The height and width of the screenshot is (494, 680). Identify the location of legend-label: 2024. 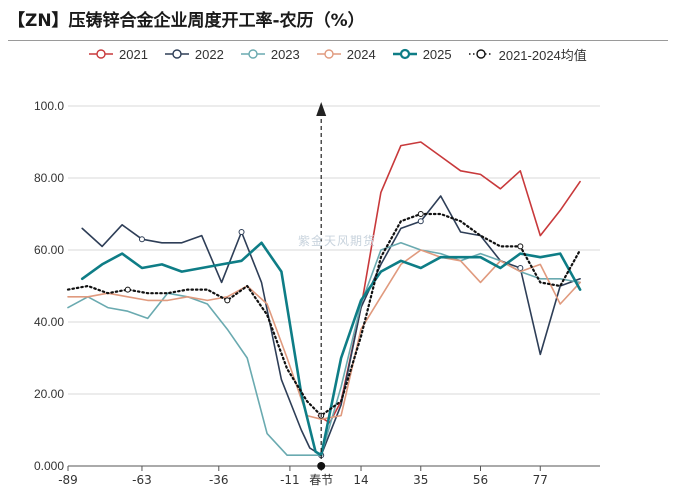
(361, 54).